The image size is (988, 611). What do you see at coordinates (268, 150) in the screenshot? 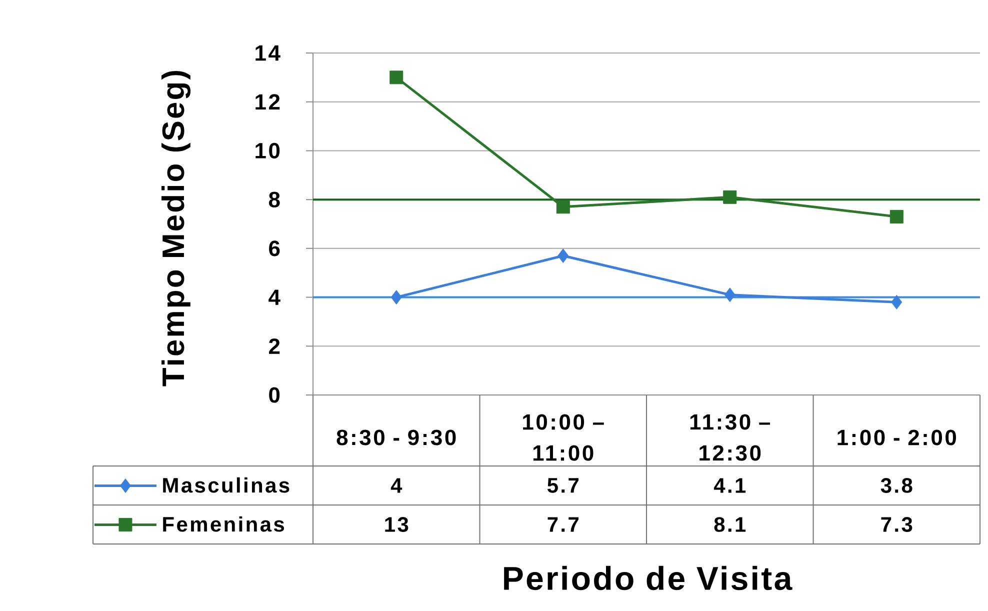
I see `y-tick-label: 10` at bounding box center [268, 150].